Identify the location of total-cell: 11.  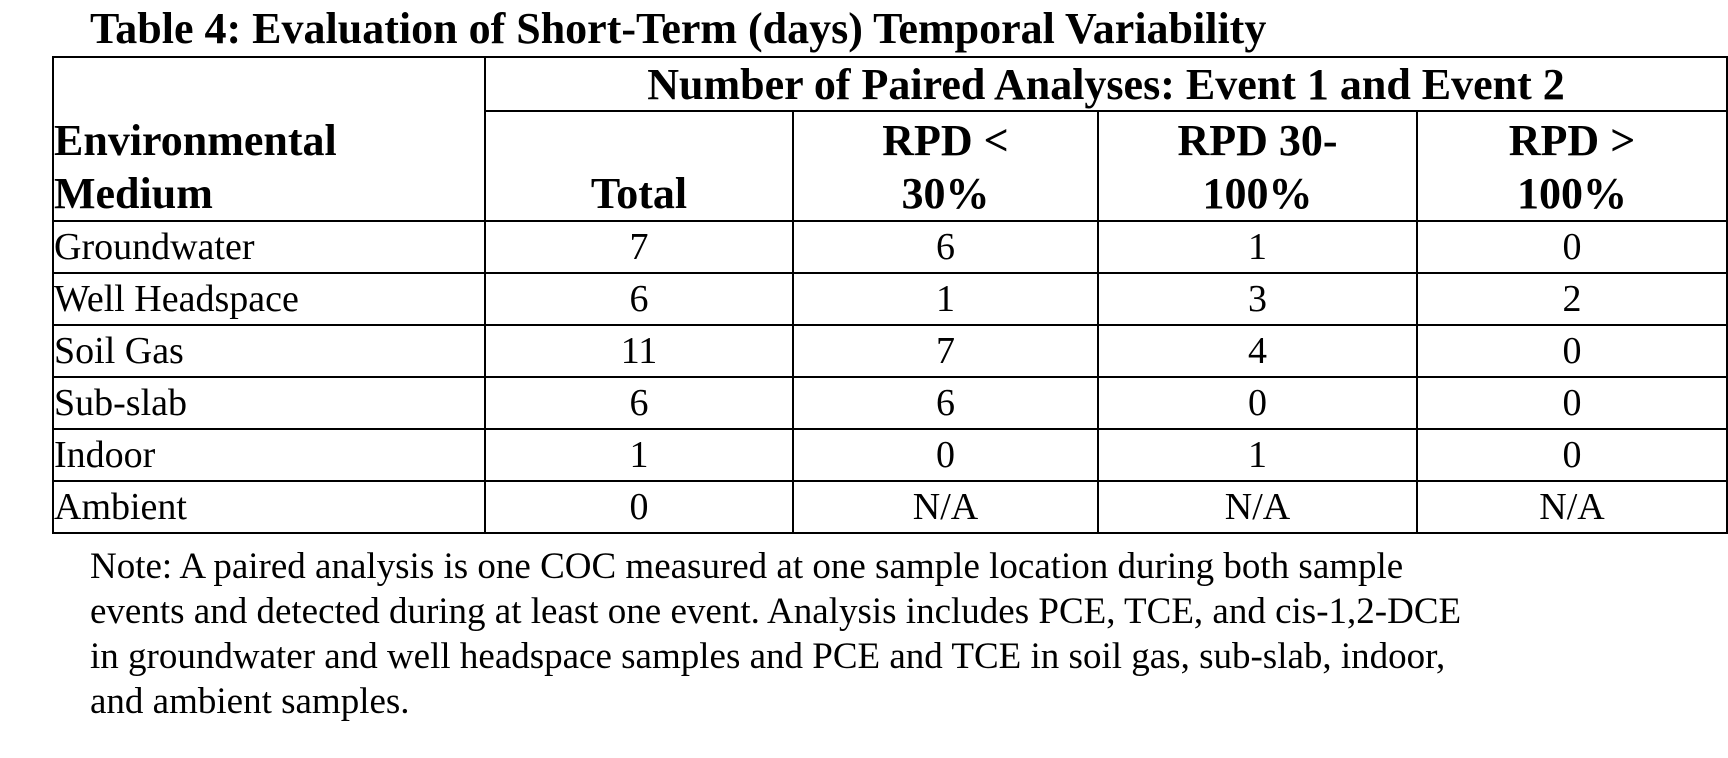
(639, 351).